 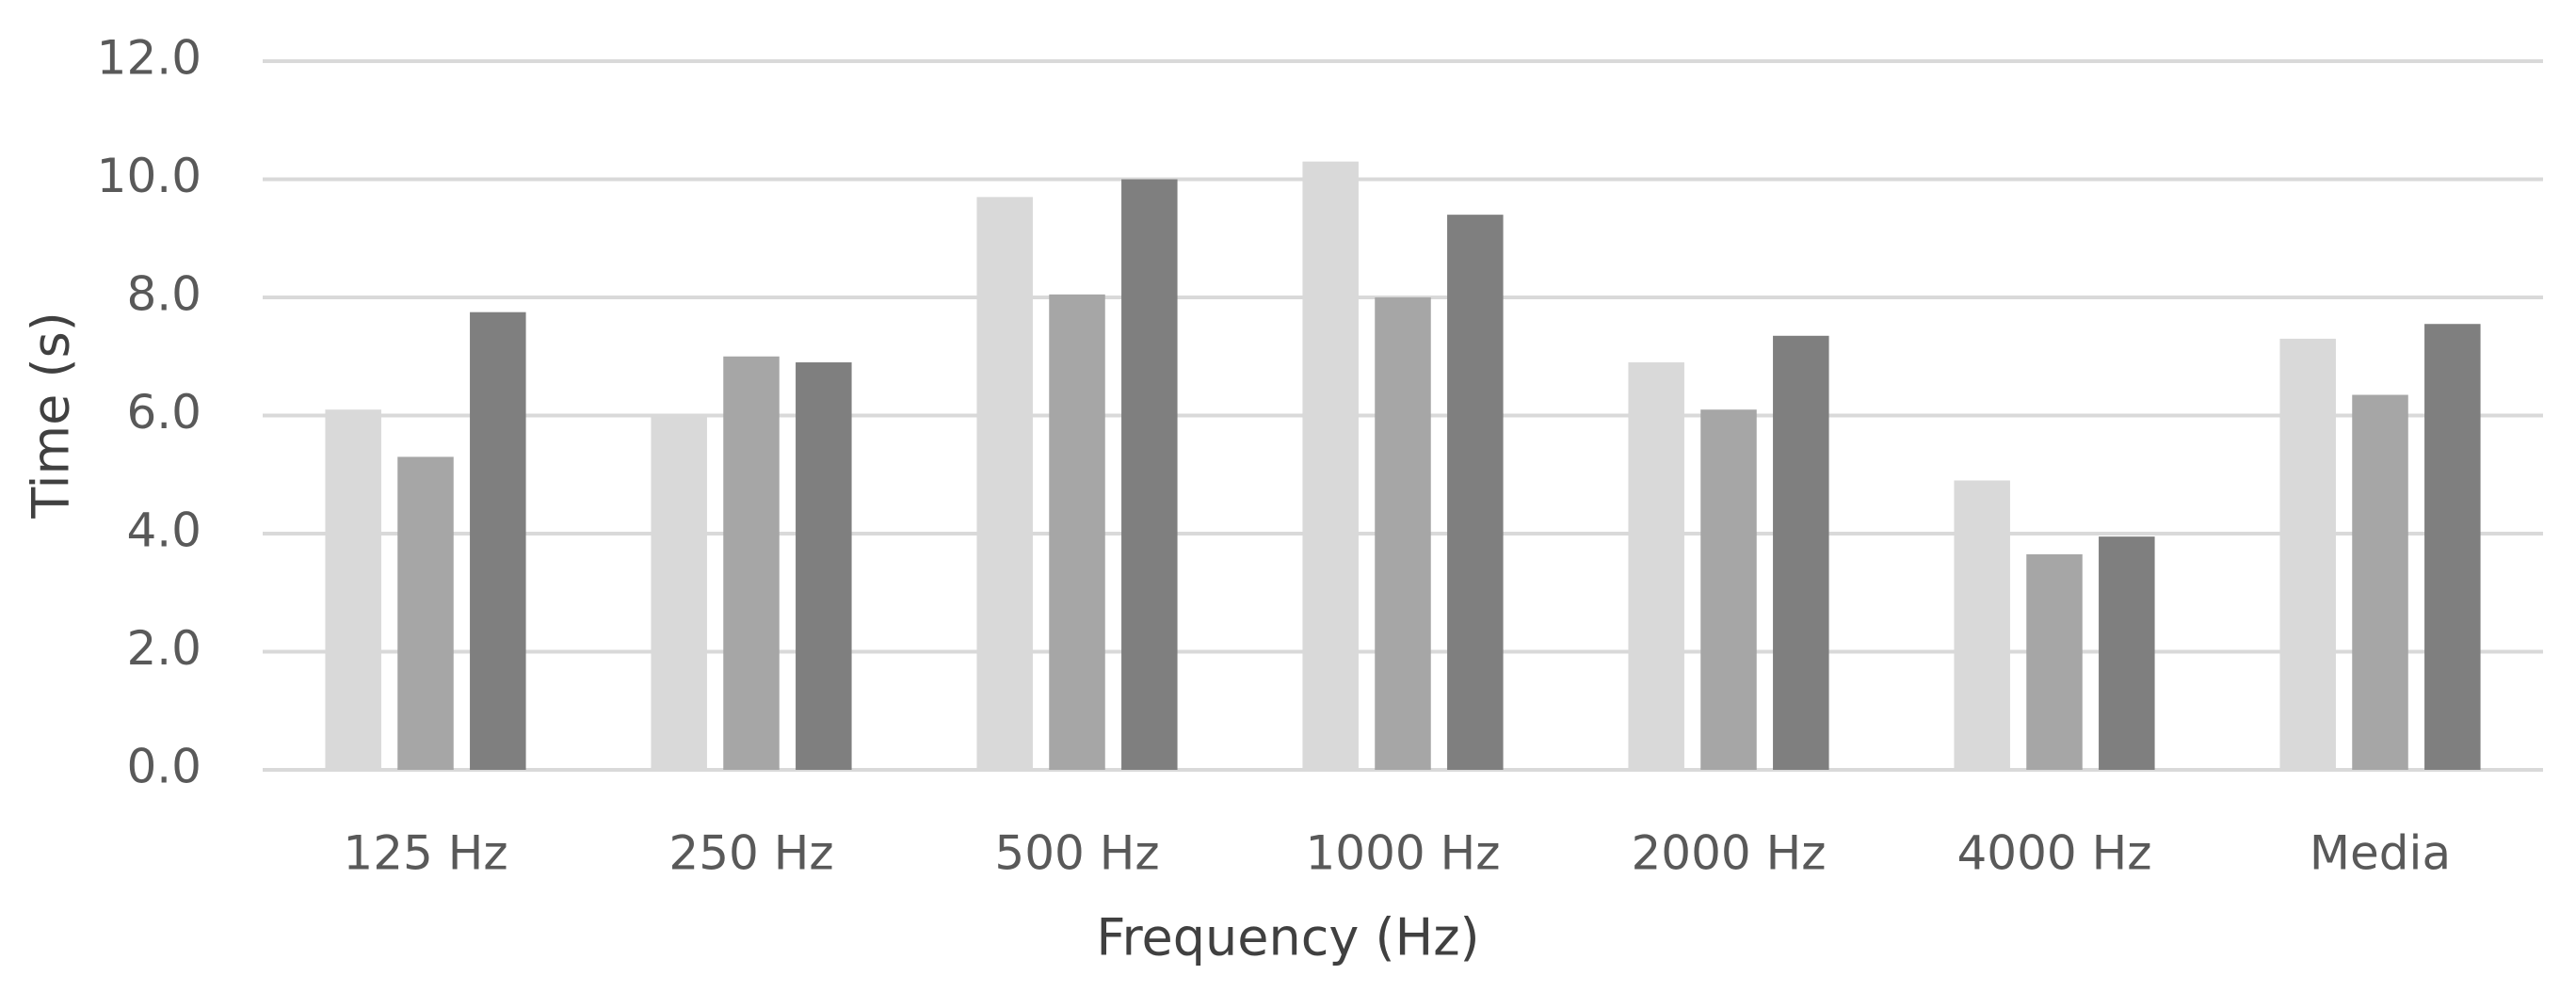 I want to click on y-tick-label: 2.0, so click(x=163, y=648).